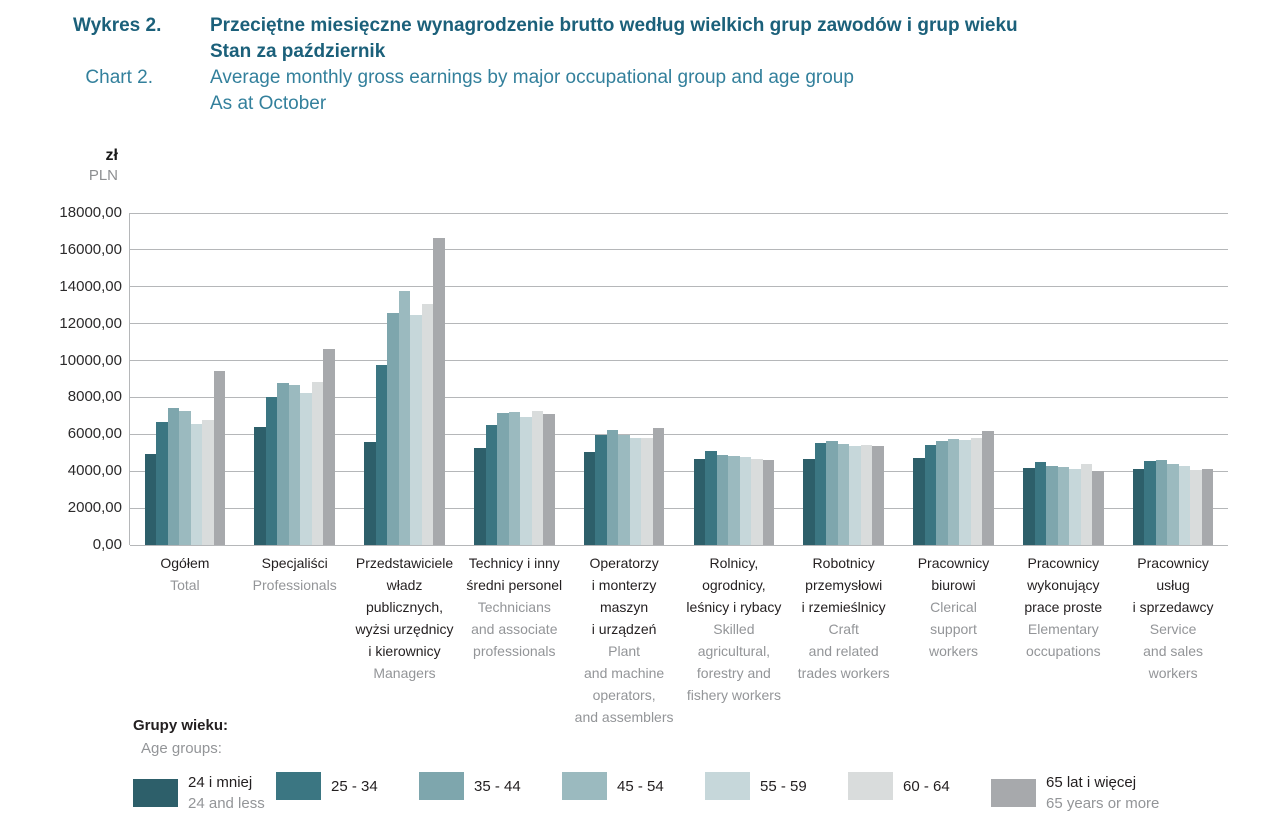 This screenshot has width=1280, height=838. What do you see at coordinates (294, 563) in the screenshot?
I see `category-label-pl: Specjaliści` at bounding box center [294, 563].